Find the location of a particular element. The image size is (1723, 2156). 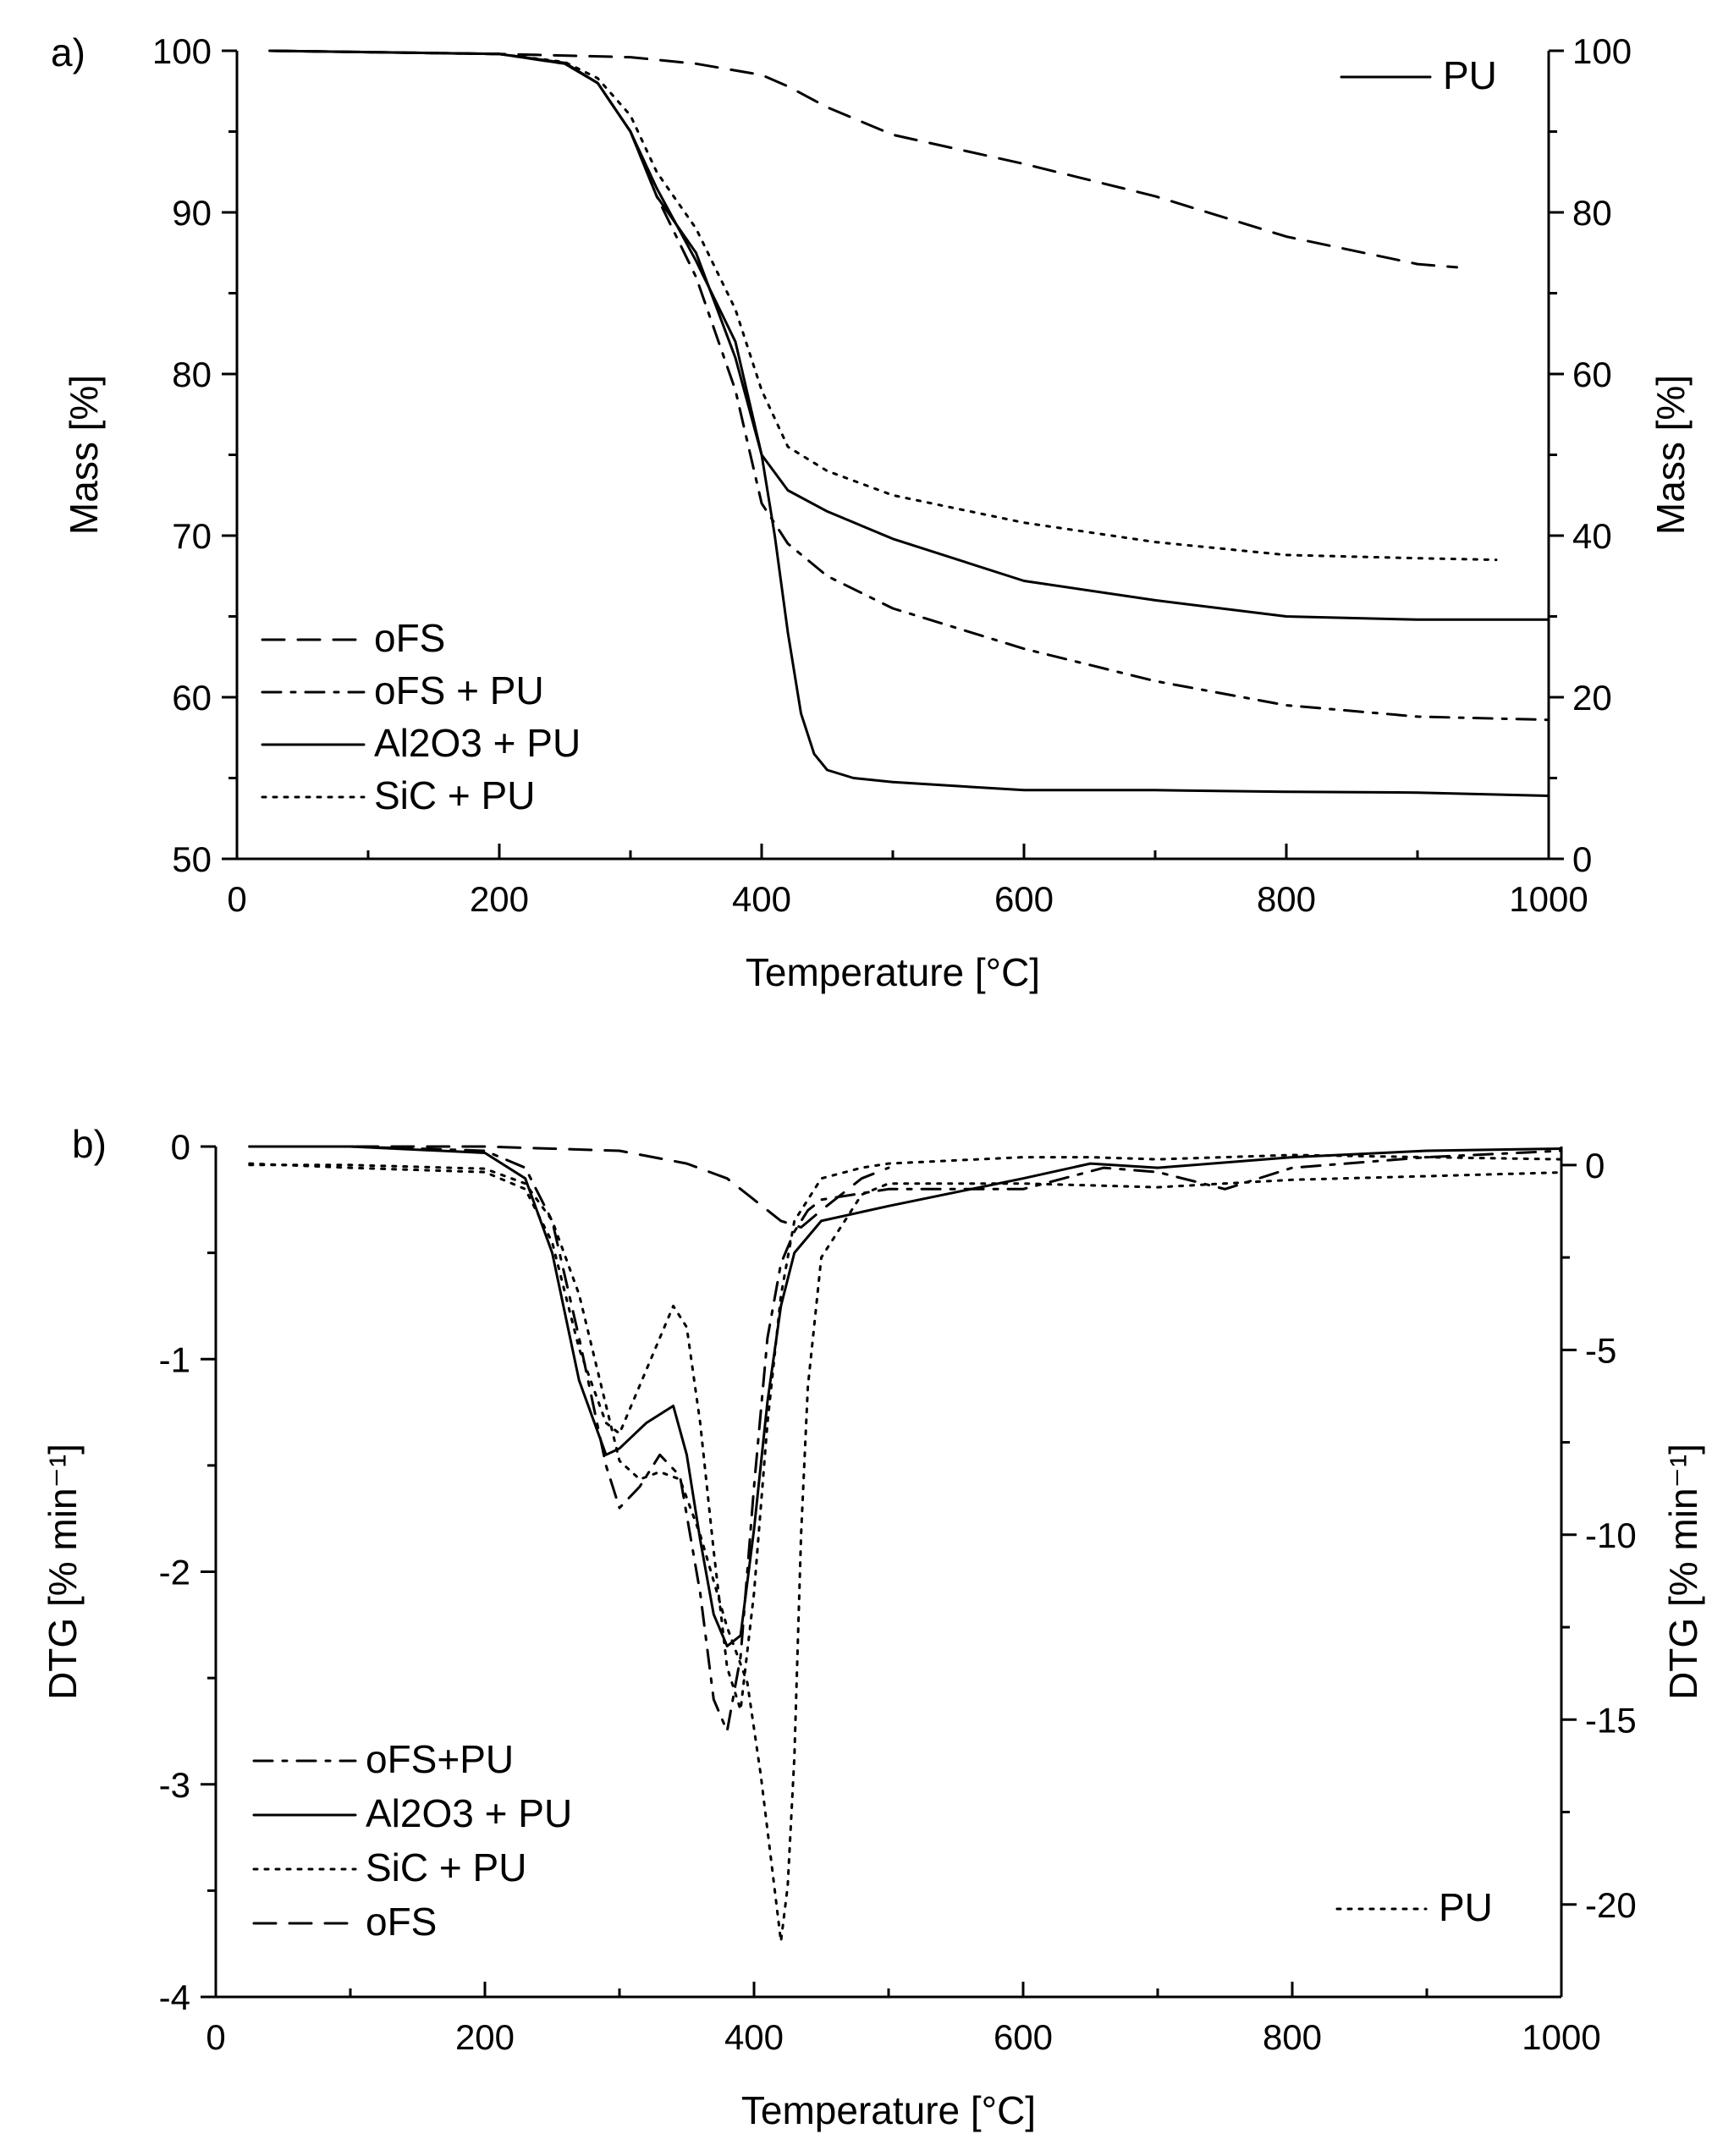

legend-entry: oFS + PU is located at coordinates (459, 690).